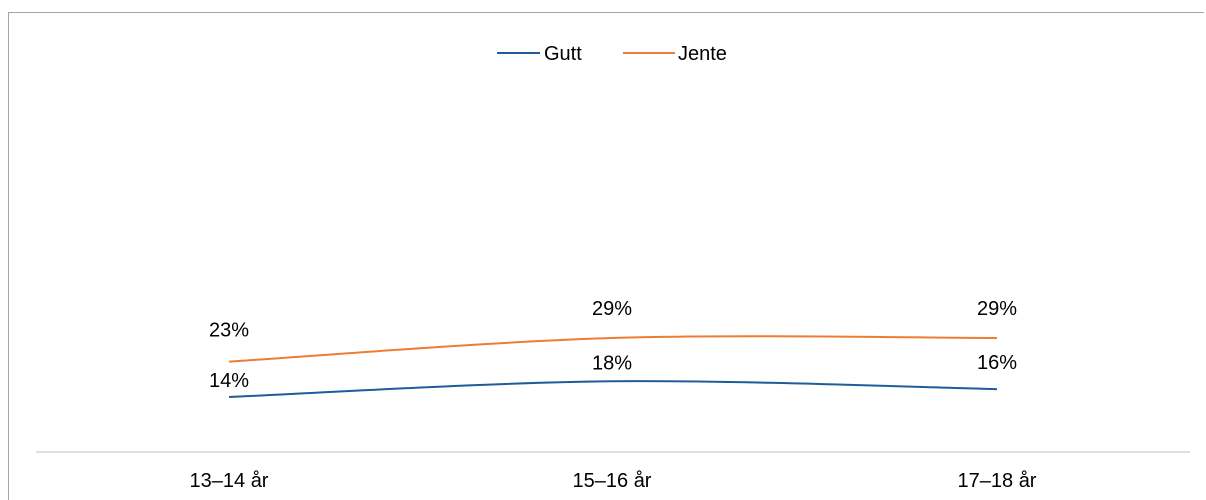 This screenshot has width=1206, height=500. What do you see at coordinates (702, 54) in the screenshot?
I see `legend-label-jente: Jente` at bounding box center [702, 54].